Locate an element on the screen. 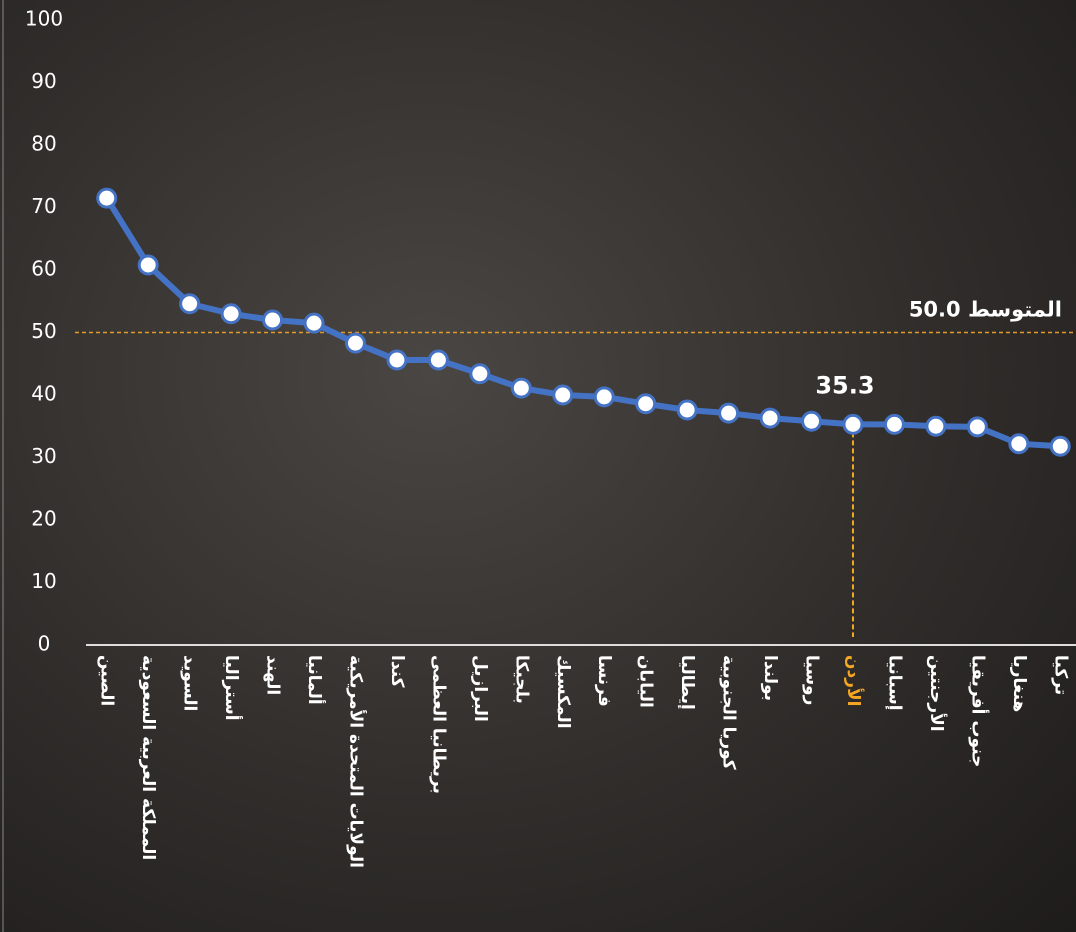  x-tick-label: فرنسا is located at coordinates (604, 681).